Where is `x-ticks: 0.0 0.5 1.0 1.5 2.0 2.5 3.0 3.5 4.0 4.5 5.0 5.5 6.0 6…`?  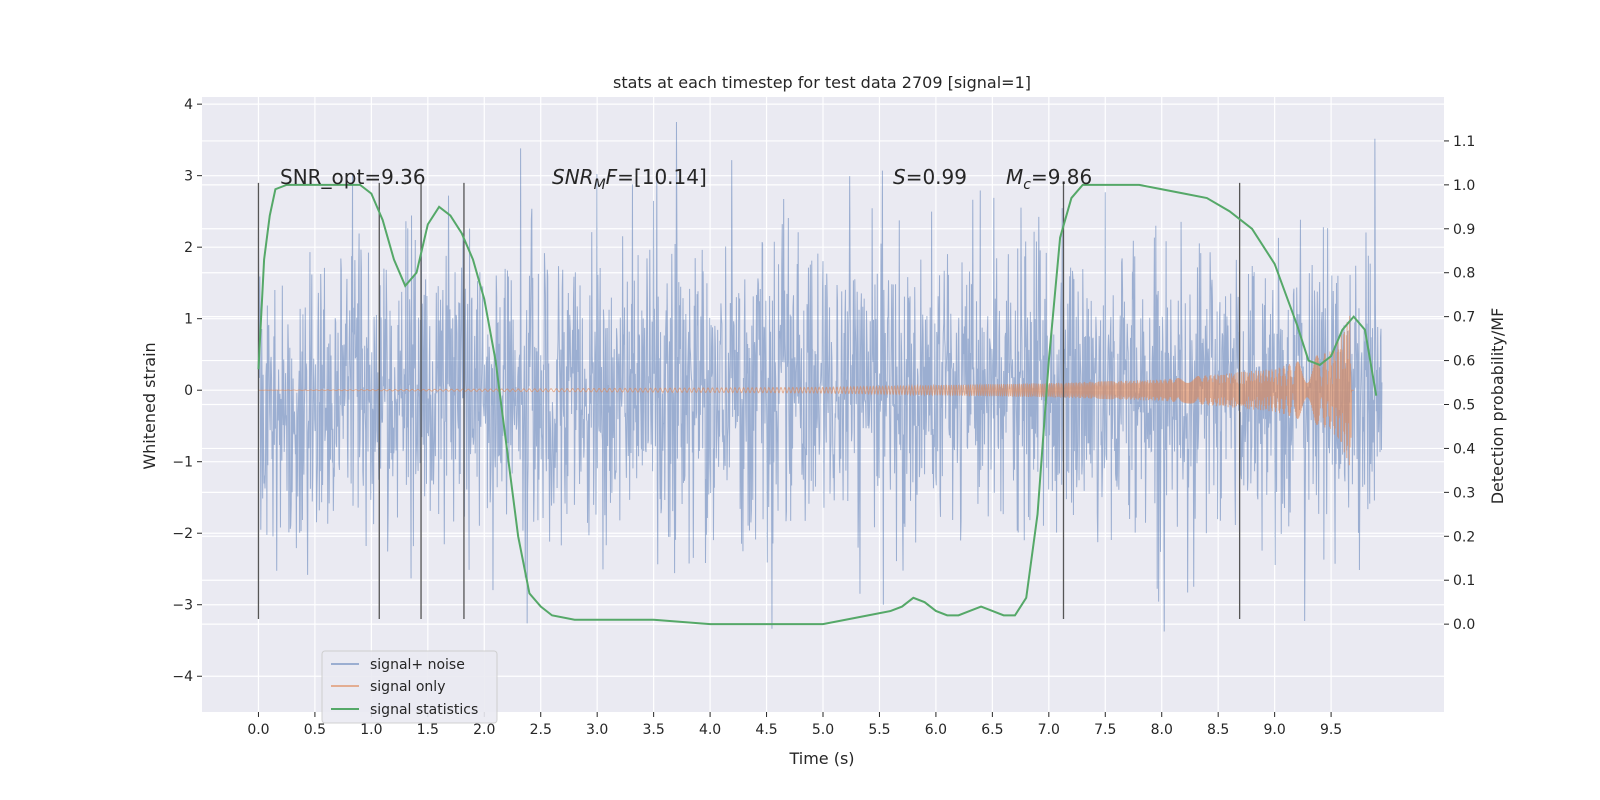
x-ticks: 0.0 0.5 1.0 1.5 2.0 2.5 3.0 3.5 4.0 4.5 5.0 5.5 6.0 6… is located at coordinates (794, 725).